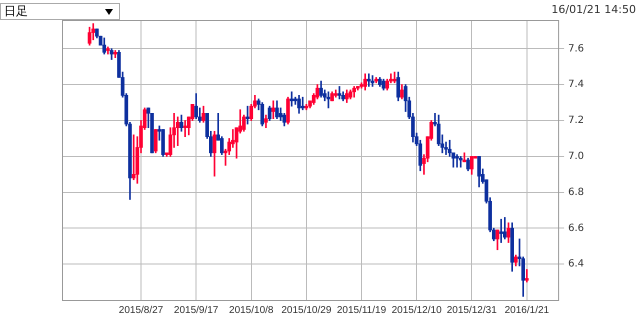 This screenshot has width=640, height=324. I want to click on text: 16/01/21 14:50, so click(593, 9).